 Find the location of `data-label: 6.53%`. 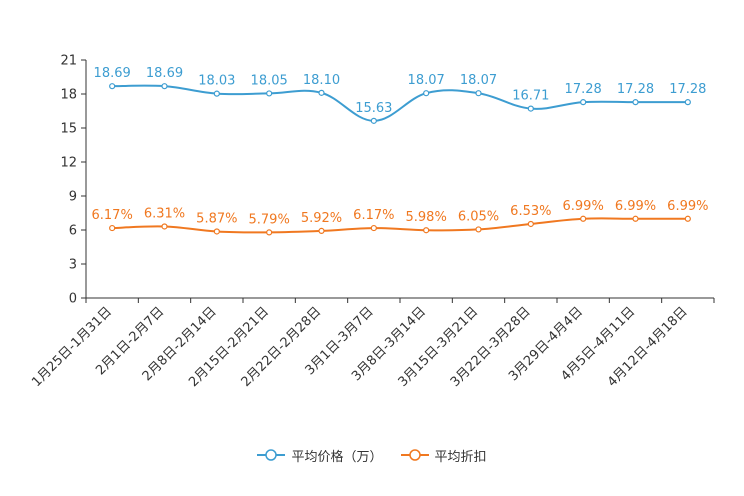

data-label: 6.53% is located at coordinates (530, 211).